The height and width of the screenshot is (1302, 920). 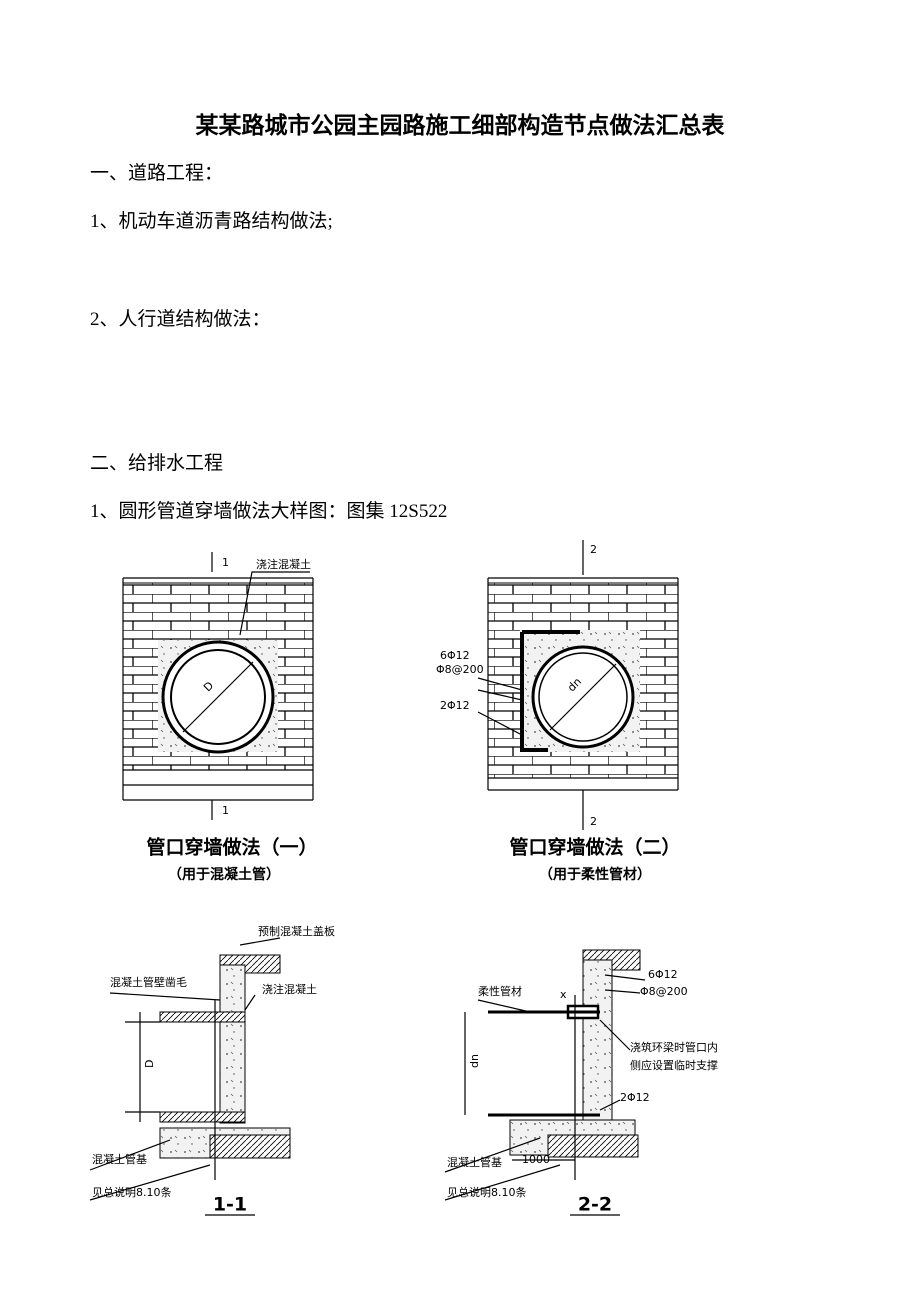 I want to click on figure-1: 1 浇注混凝土 D 1 管口穿墙做法（一） （用于混凝土管）, so click(x=220, y=717).